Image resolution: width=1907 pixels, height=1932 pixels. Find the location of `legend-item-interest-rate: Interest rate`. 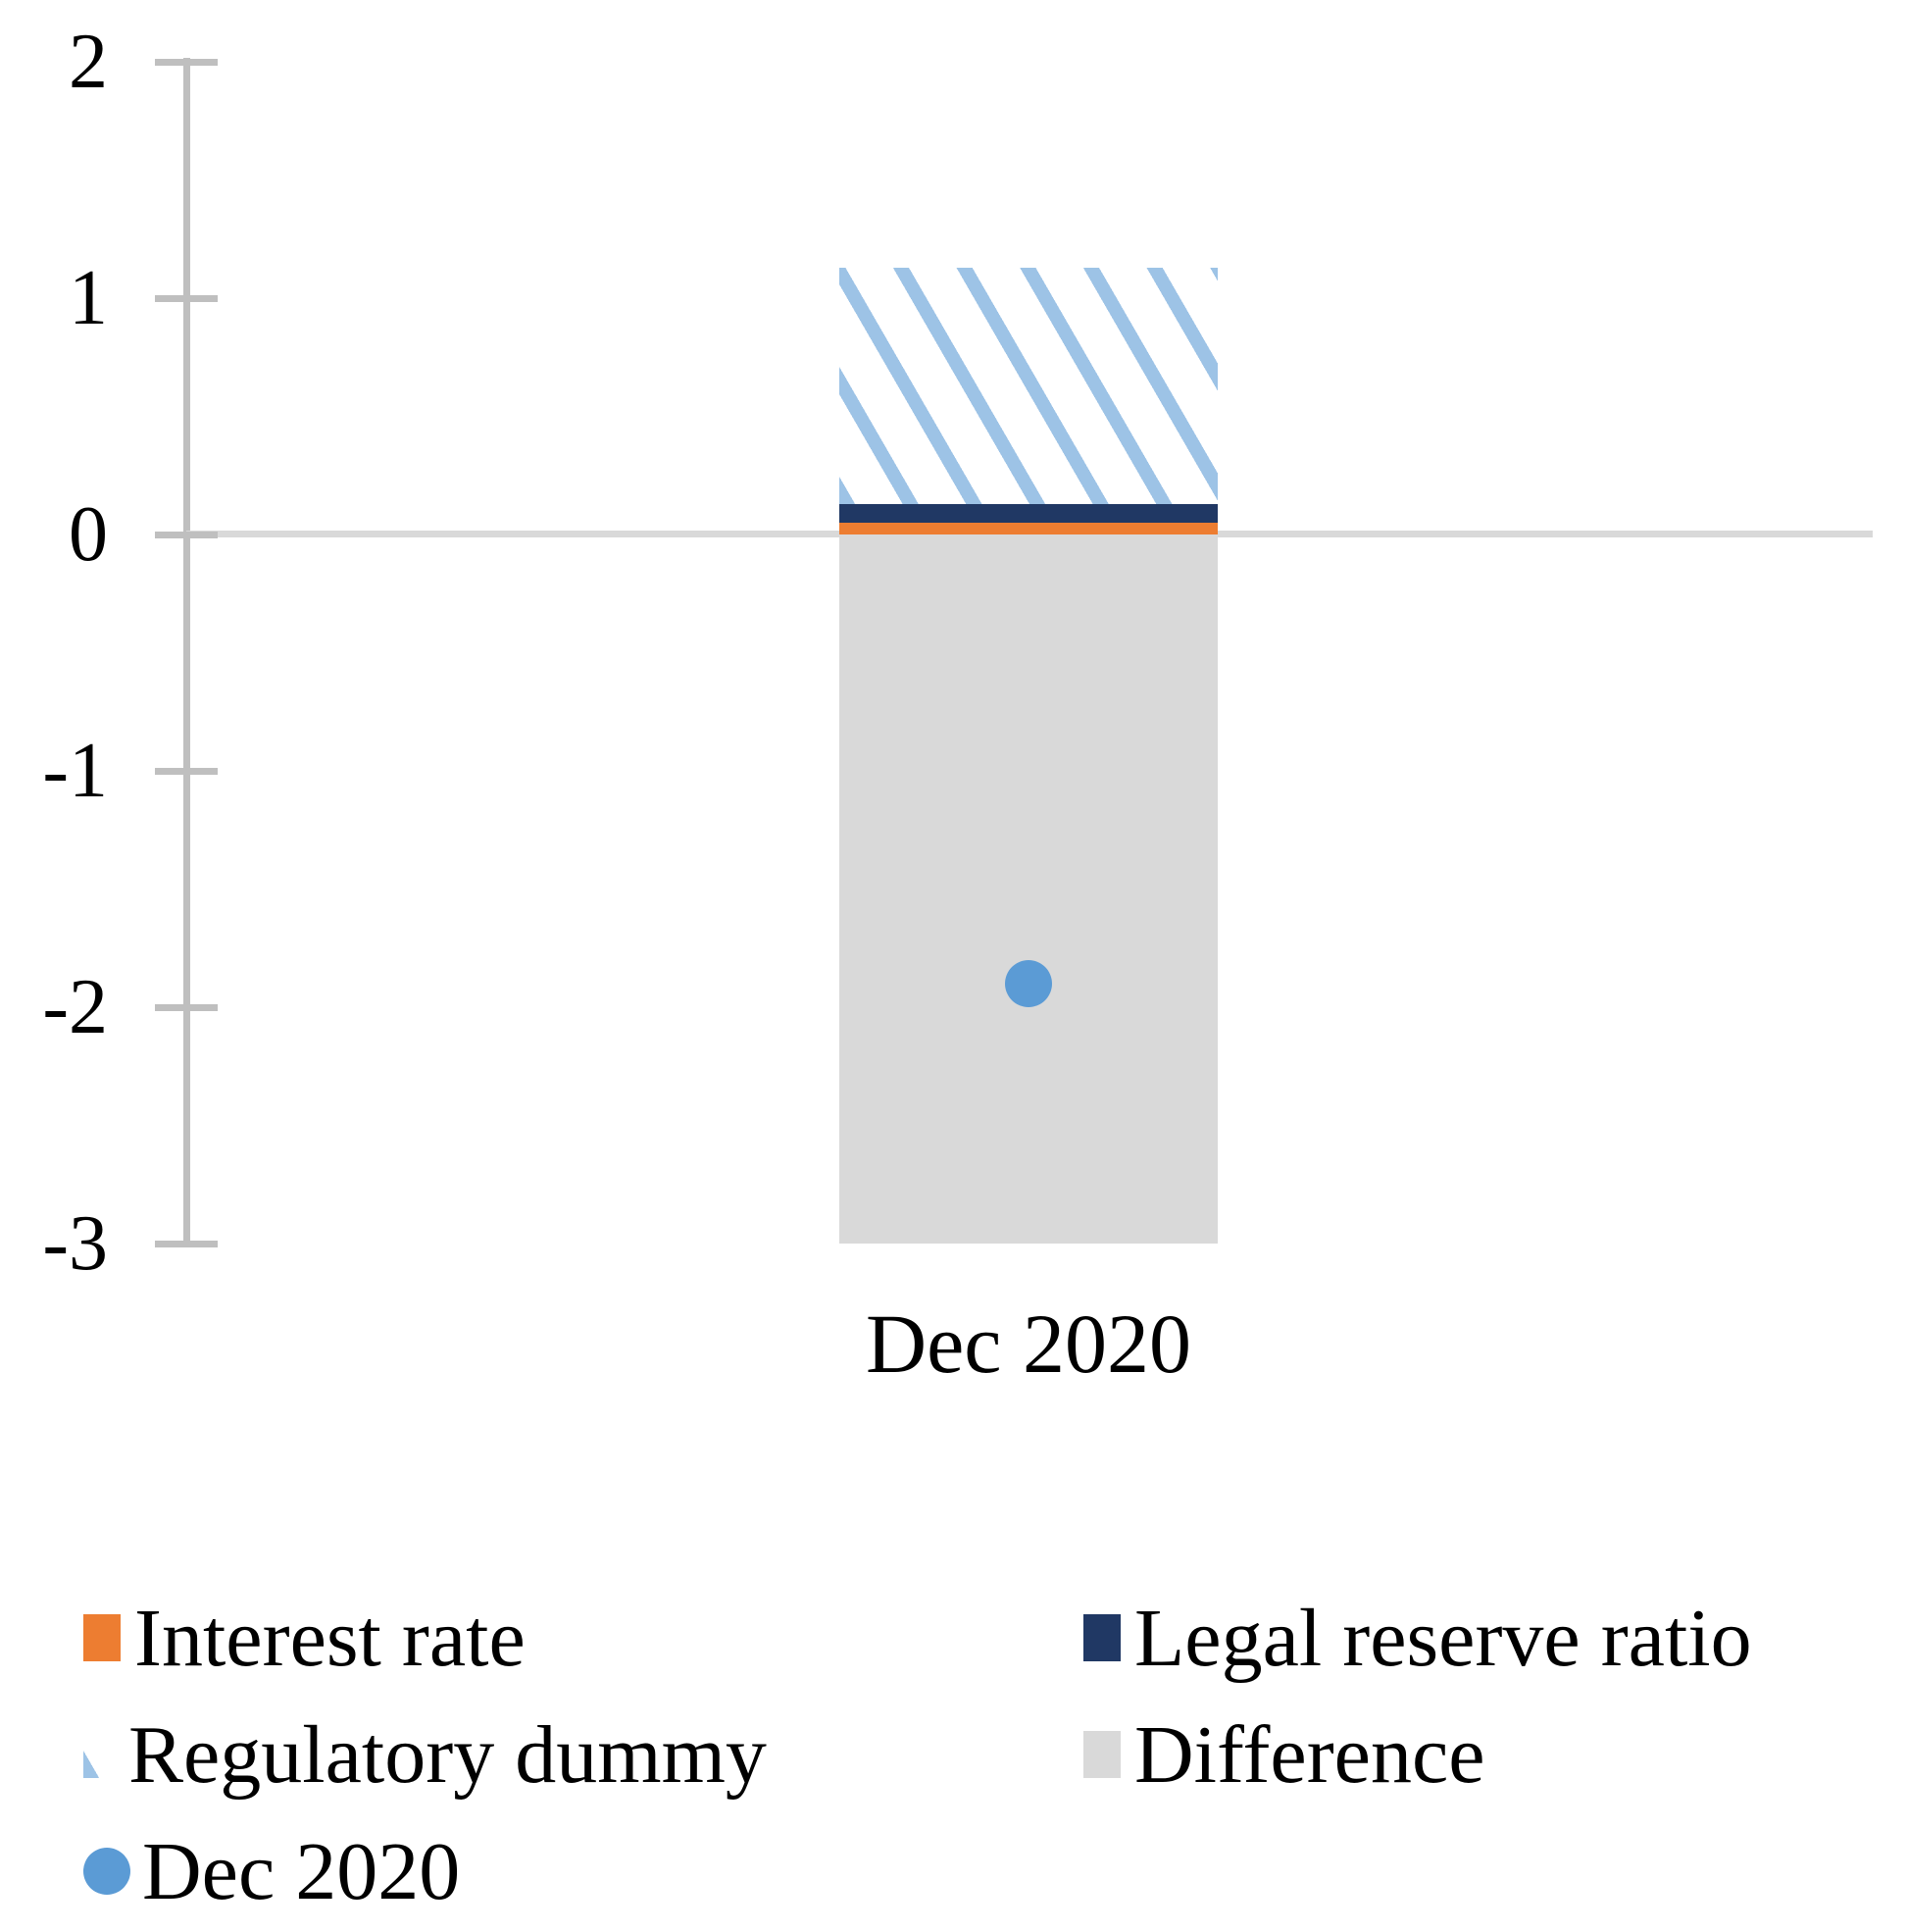

legend-item-interest-rate: Interest rate is located at coordinates (304, 1638).